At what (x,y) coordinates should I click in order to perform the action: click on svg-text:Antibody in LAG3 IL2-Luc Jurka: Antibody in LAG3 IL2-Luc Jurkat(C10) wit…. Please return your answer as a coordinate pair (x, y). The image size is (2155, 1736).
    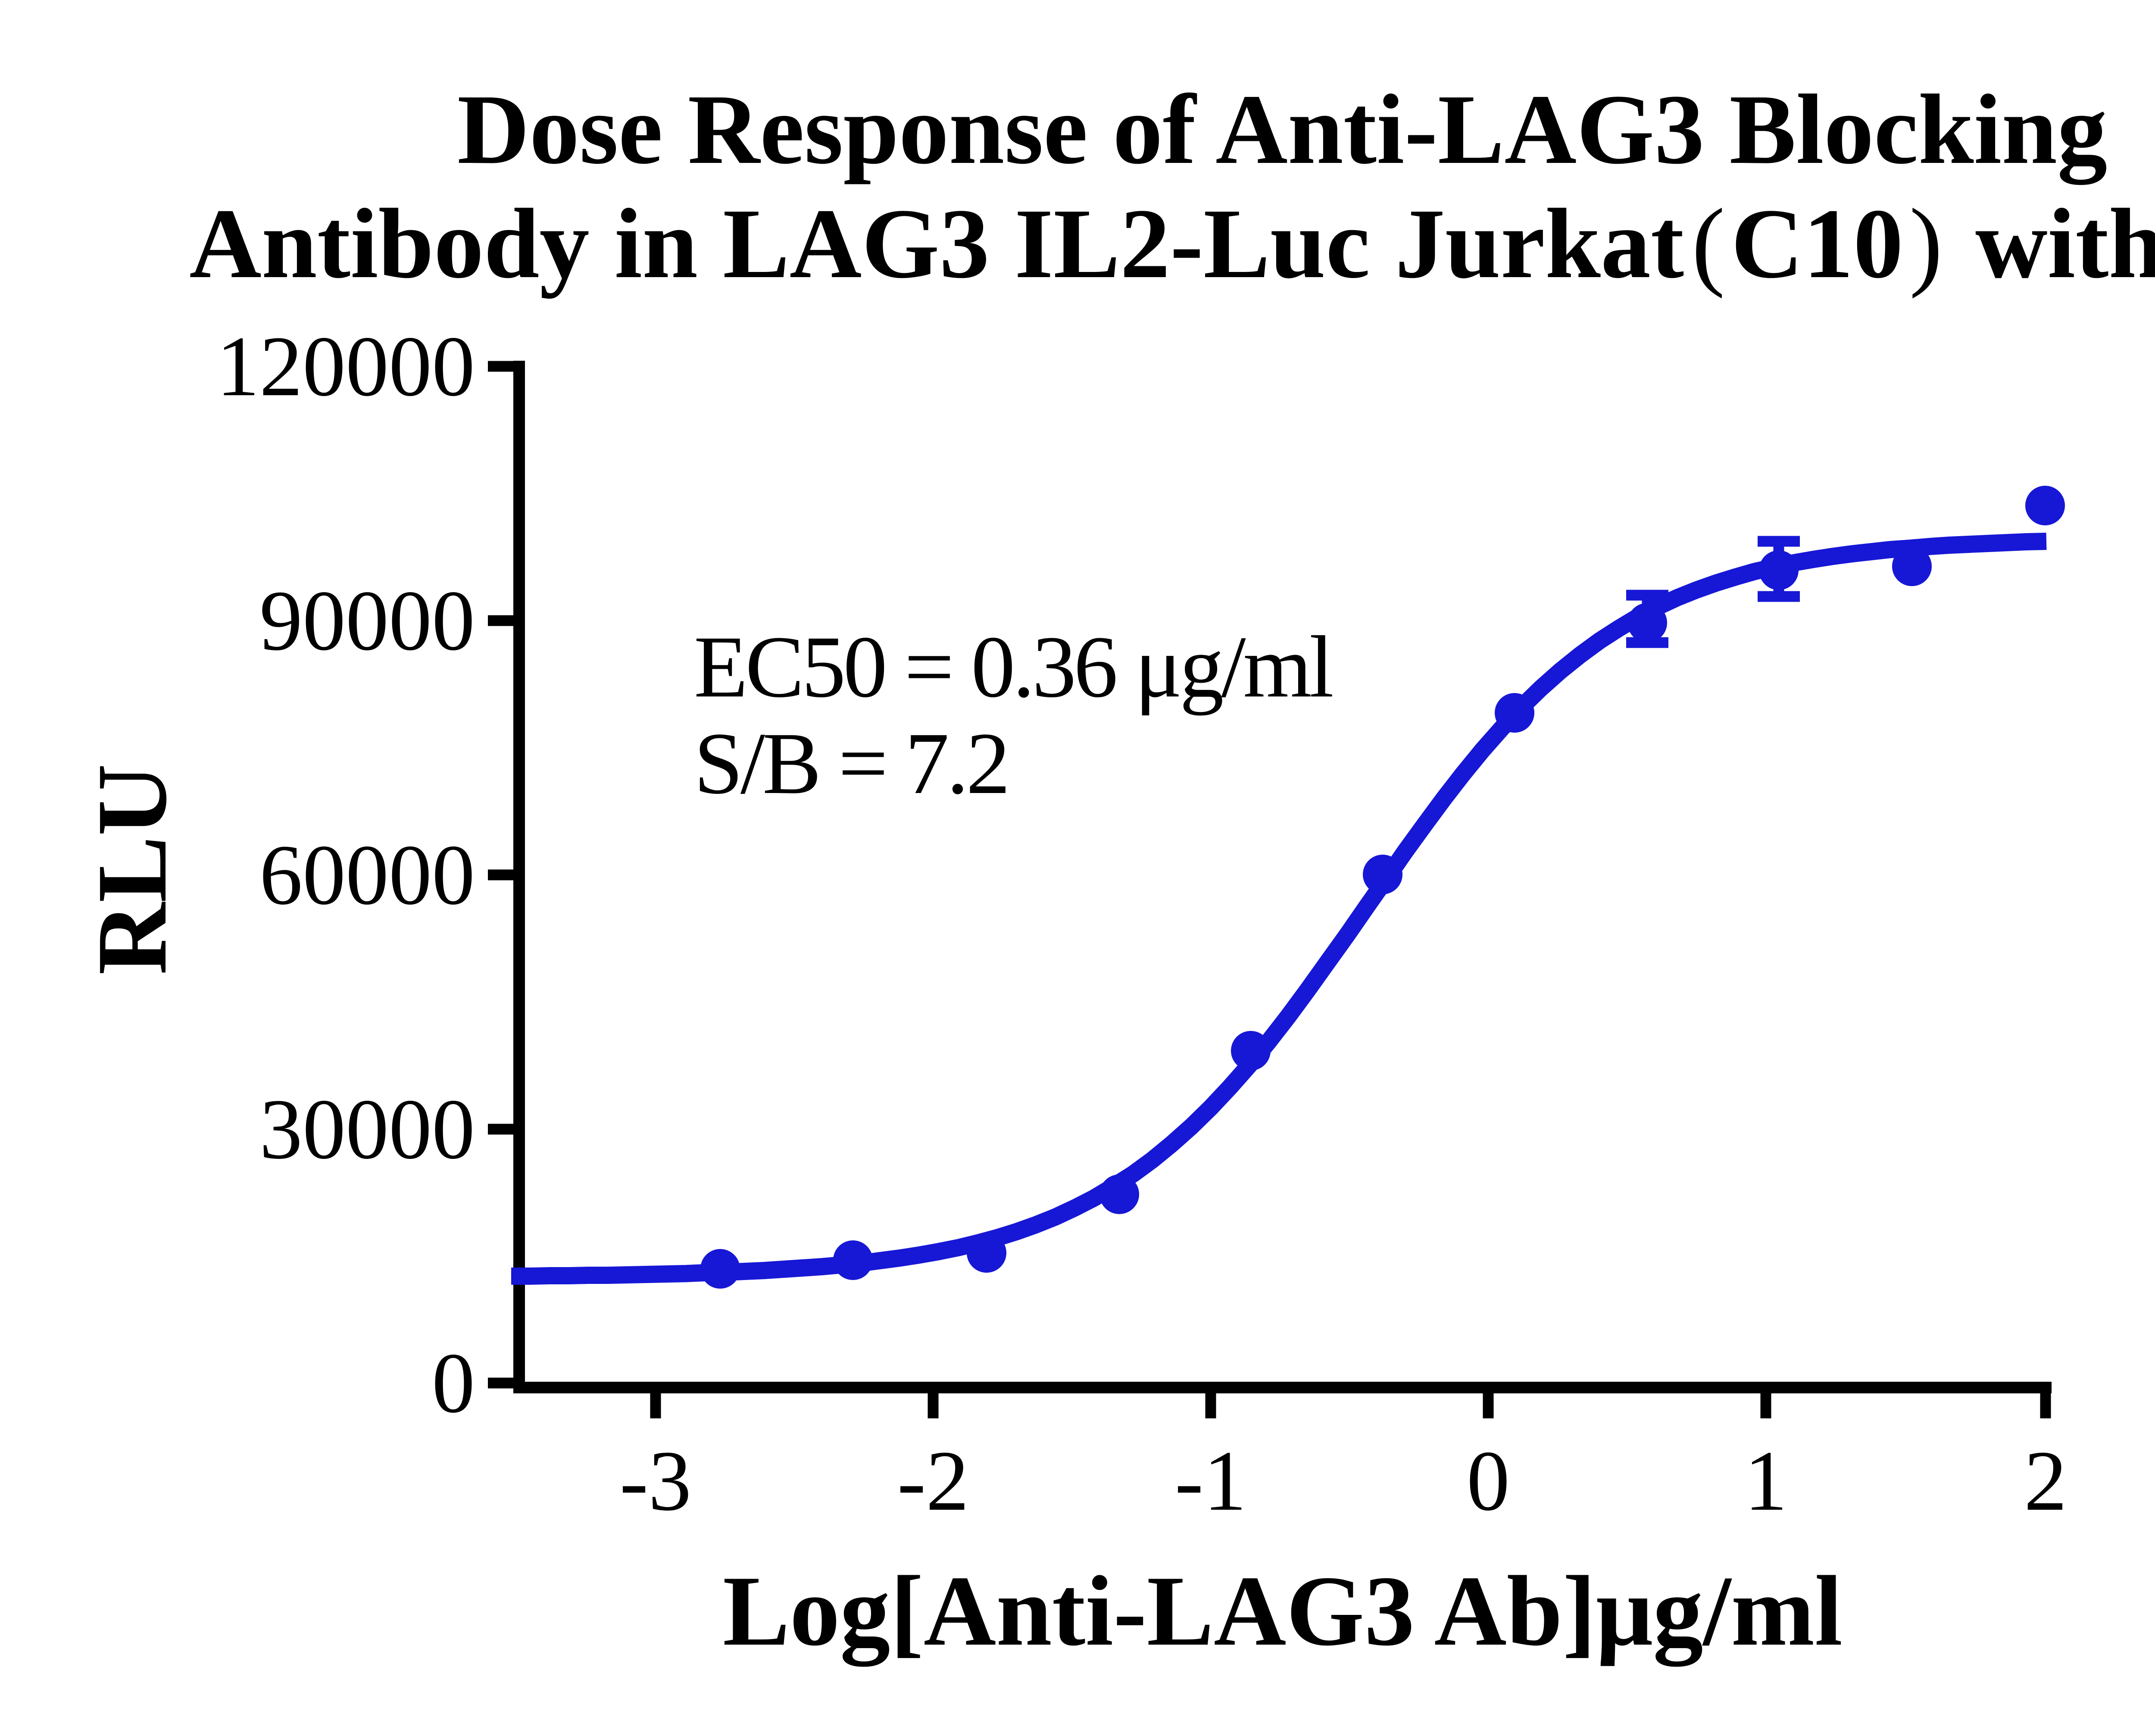
    Looking at the image, I should click on (1172, 243).